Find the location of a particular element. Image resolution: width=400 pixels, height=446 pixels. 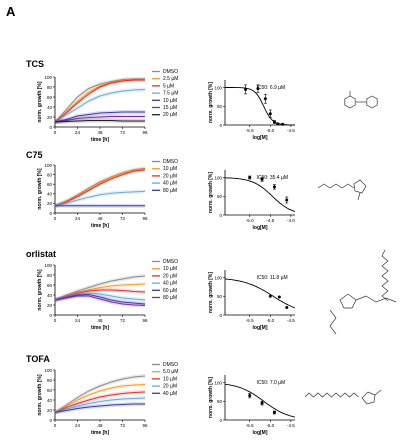

chart-title: orlistat is located at coordinates (41, 254).